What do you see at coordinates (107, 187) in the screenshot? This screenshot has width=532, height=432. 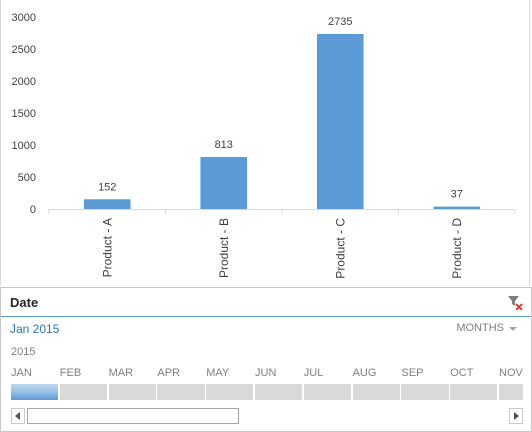 I see `data-label: 152` at bounding box center [107, 187].